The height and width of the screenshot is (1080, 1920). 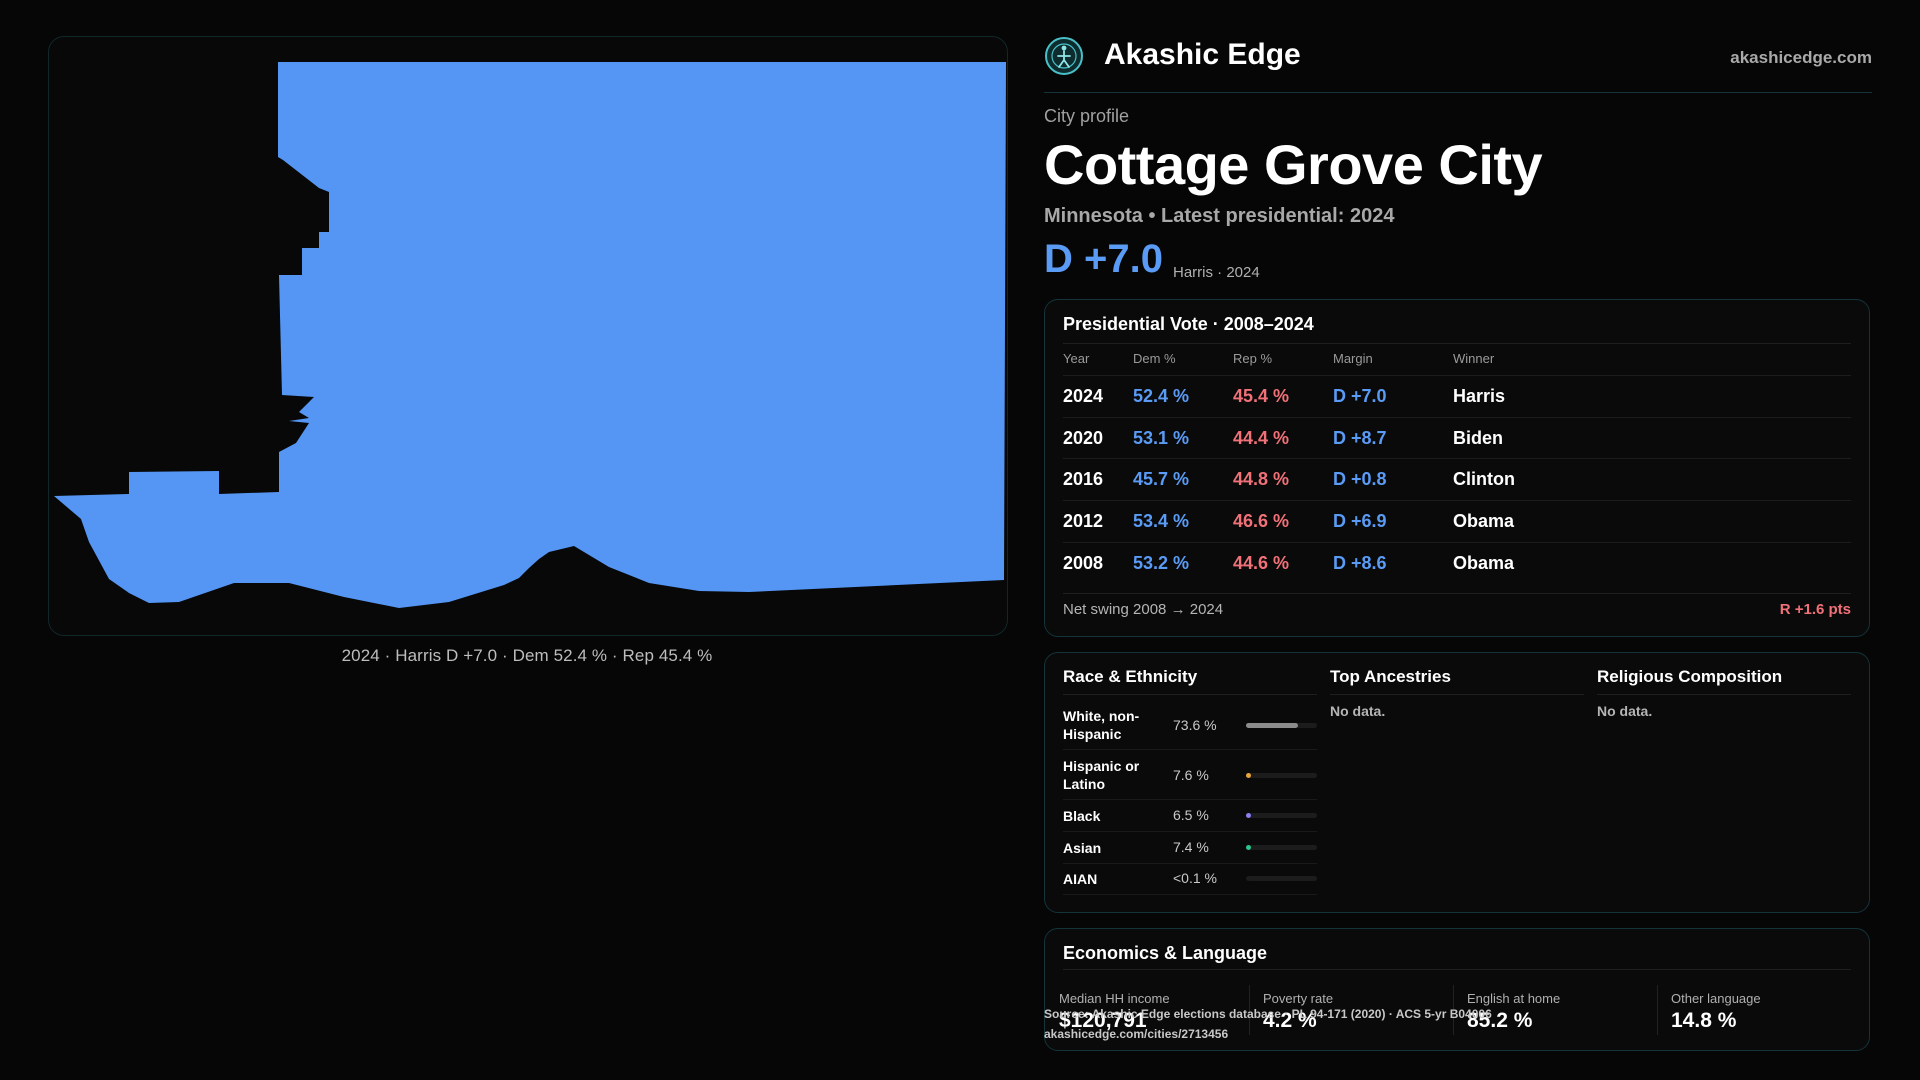 I want to click on latest-margin-note: Harris · 2024, so click(x=1216, y=272).